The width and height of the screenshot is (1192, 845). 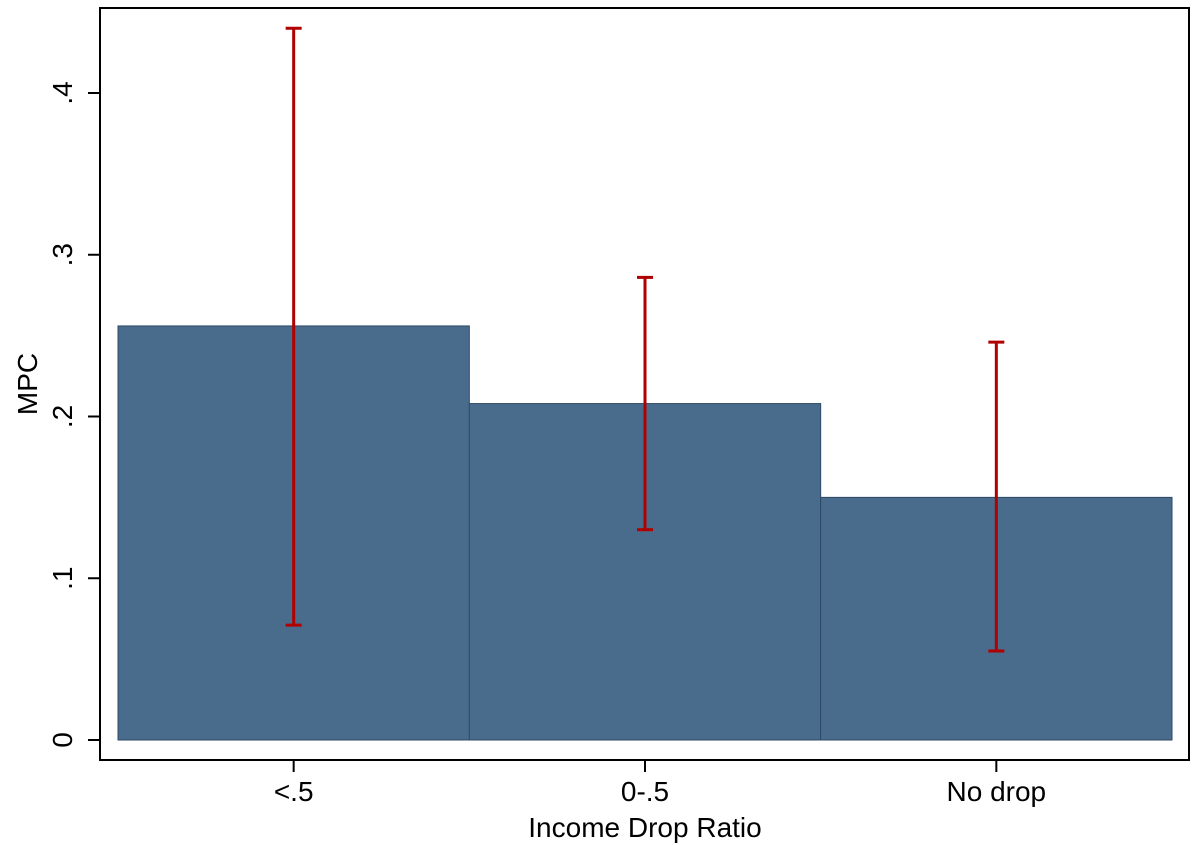 What do you see at coordinates (62, 578) in the screenshot?
I see `y-tick-label: .1` at bounding box center [62, 578].